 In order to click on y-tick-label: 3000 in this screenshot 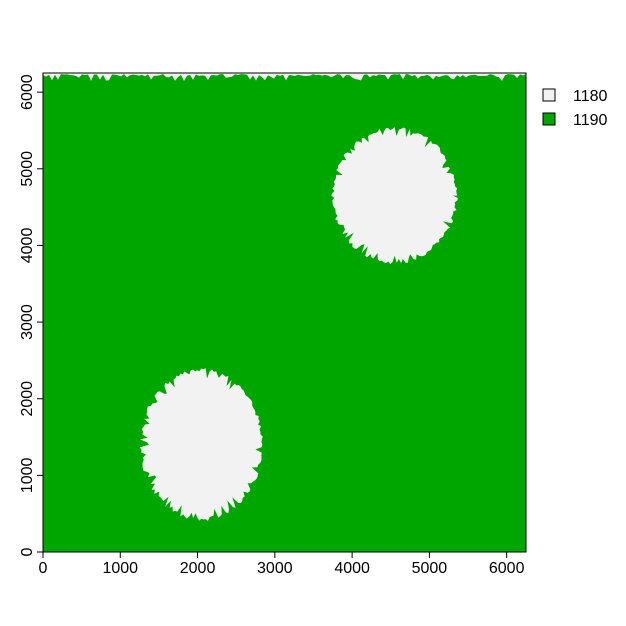, I will do `click(27, 322)`.